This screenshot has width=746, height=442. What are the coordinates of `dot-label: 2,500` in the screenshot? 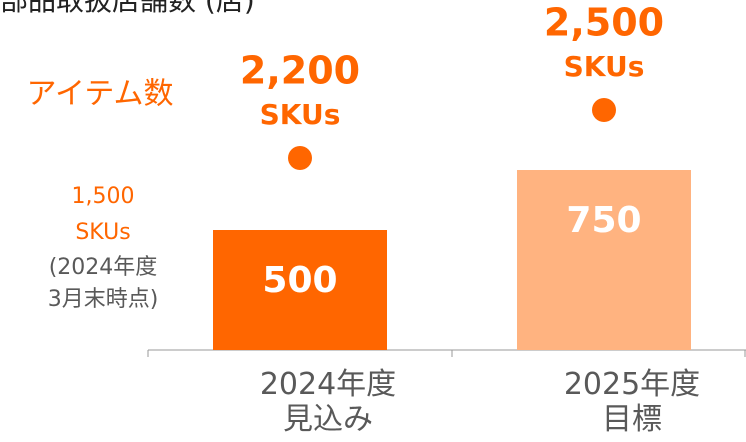 It's located at (604, 23).